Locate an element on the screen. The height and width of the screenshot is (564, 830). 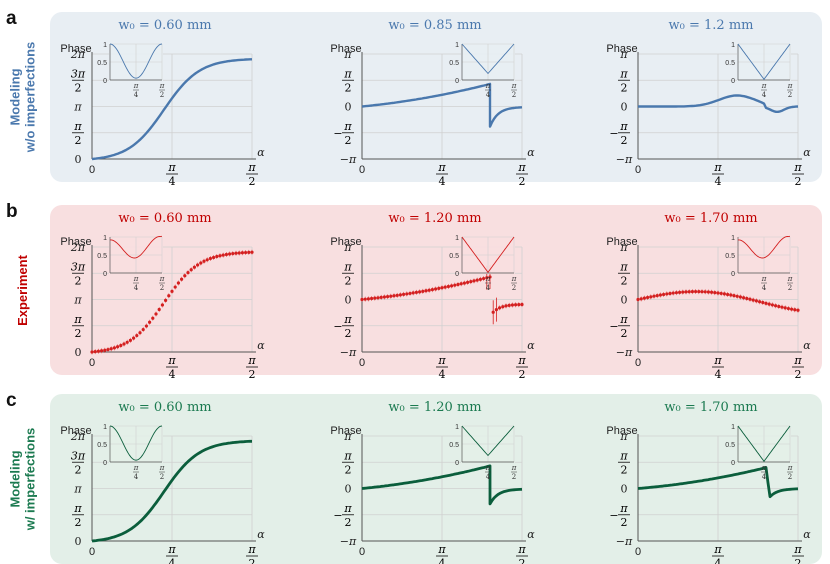
series-line is located at coordinates (171, 109).